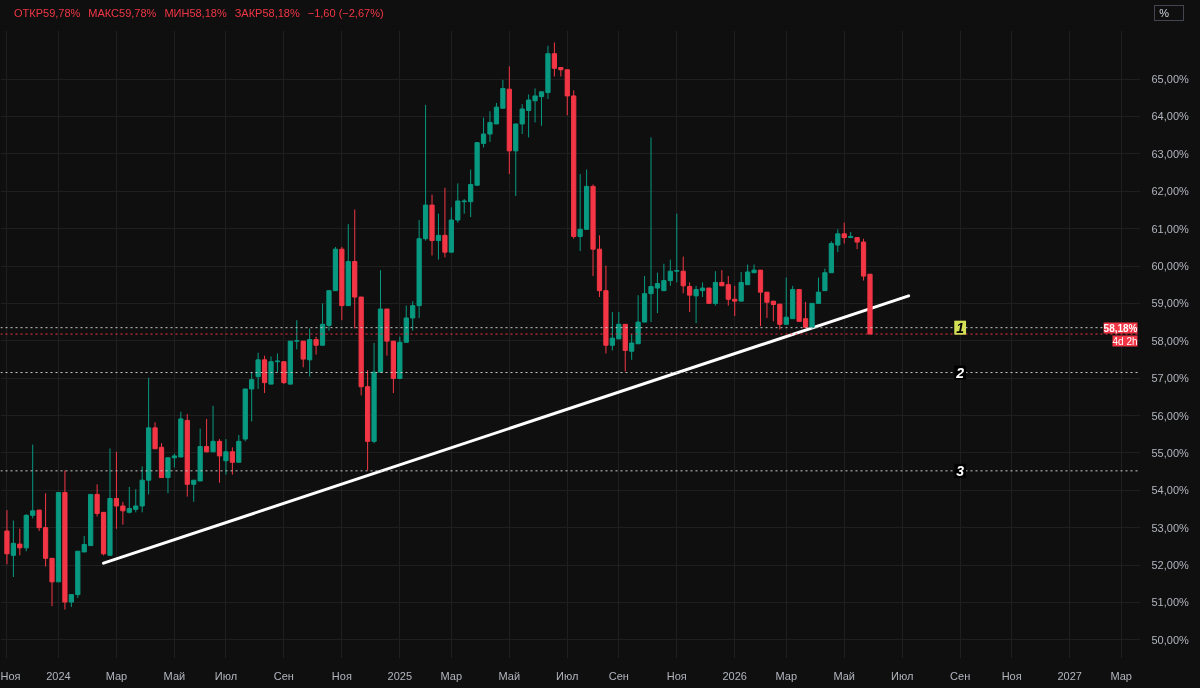  Describe the element at coordinates (1069, 675) in the screenshot. I see `x-tick-label: 2027` at that location.